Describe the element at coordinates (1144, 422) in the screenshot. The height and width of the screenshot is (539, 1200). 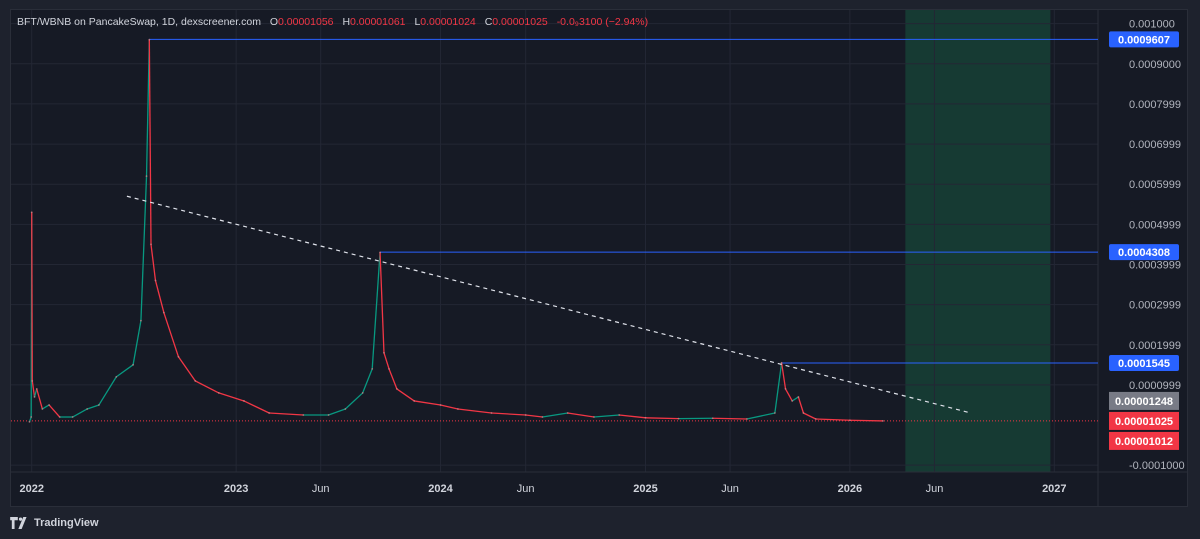
I see `current-price-text: 0.00001025` at that location.